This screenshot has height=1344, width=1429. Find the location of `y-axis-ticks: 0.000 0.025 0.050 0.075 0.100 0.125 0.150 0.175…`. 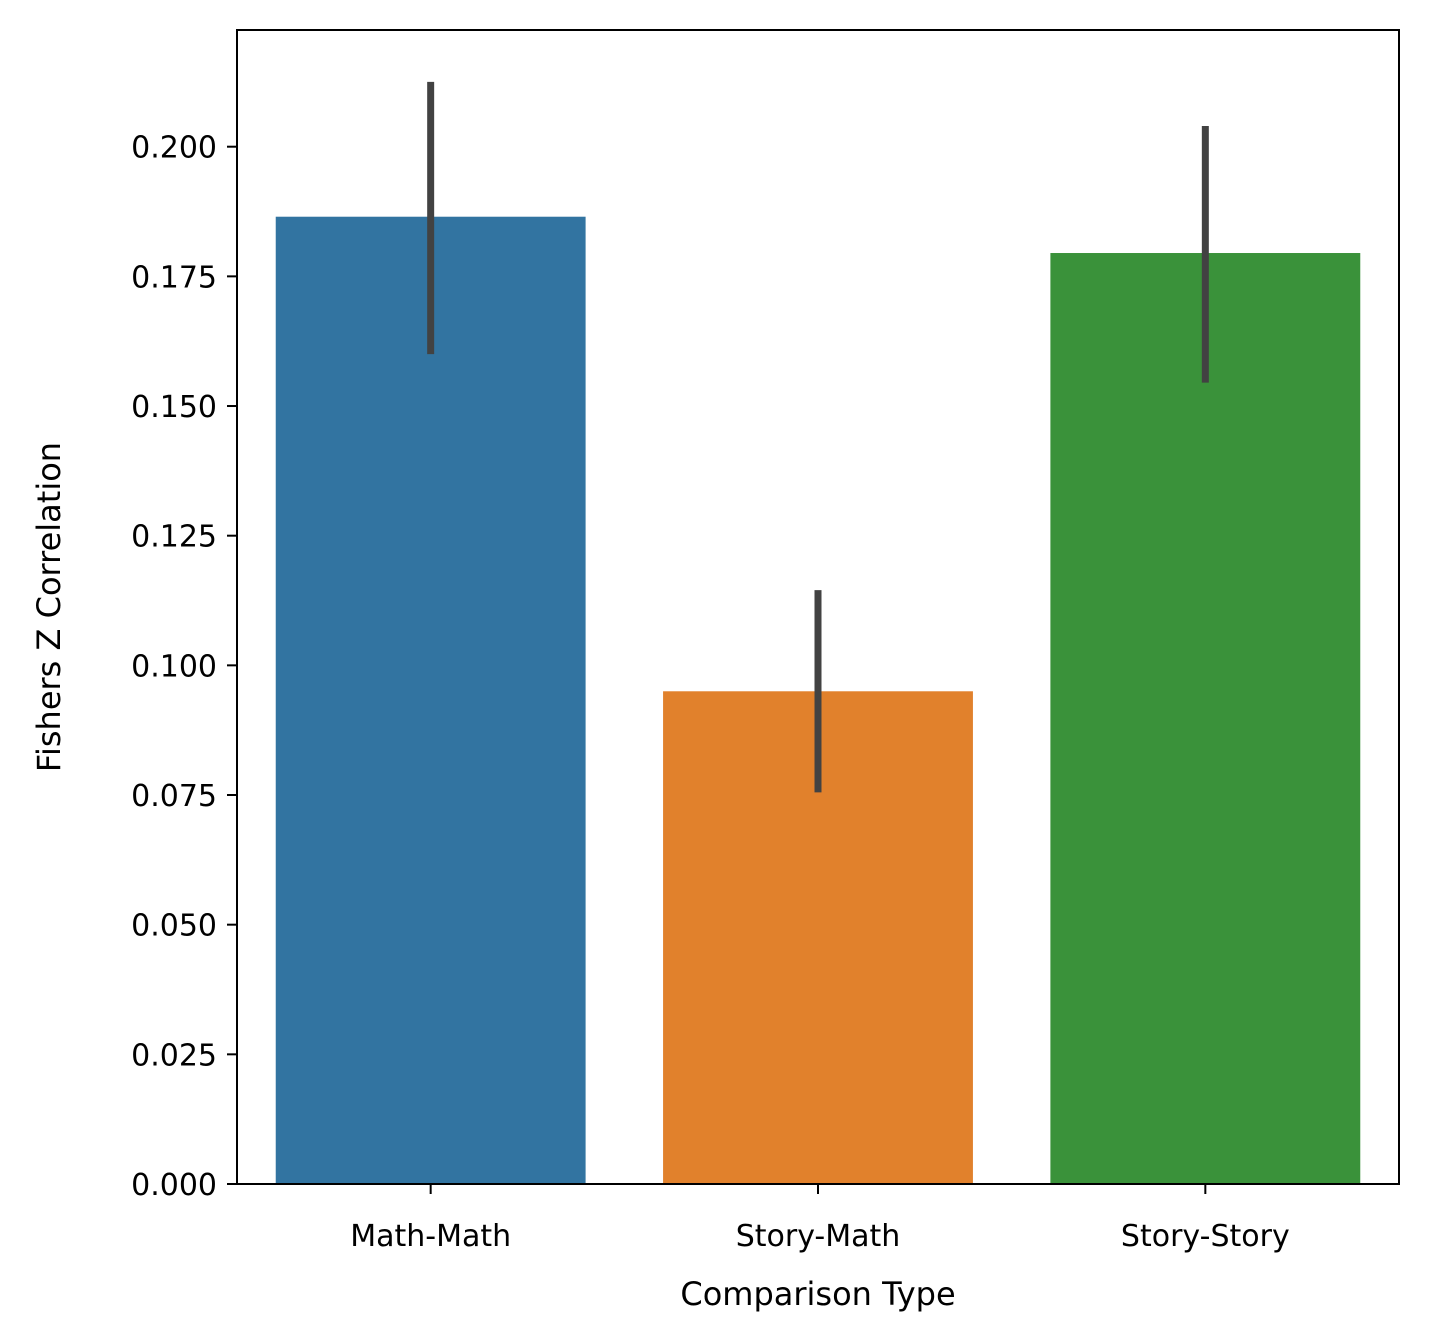

y-axis-ticks: 0.000 0.025 0.050 0.075 0.100 0.125 0.150 0.175… is located at coordinates (184, 667).